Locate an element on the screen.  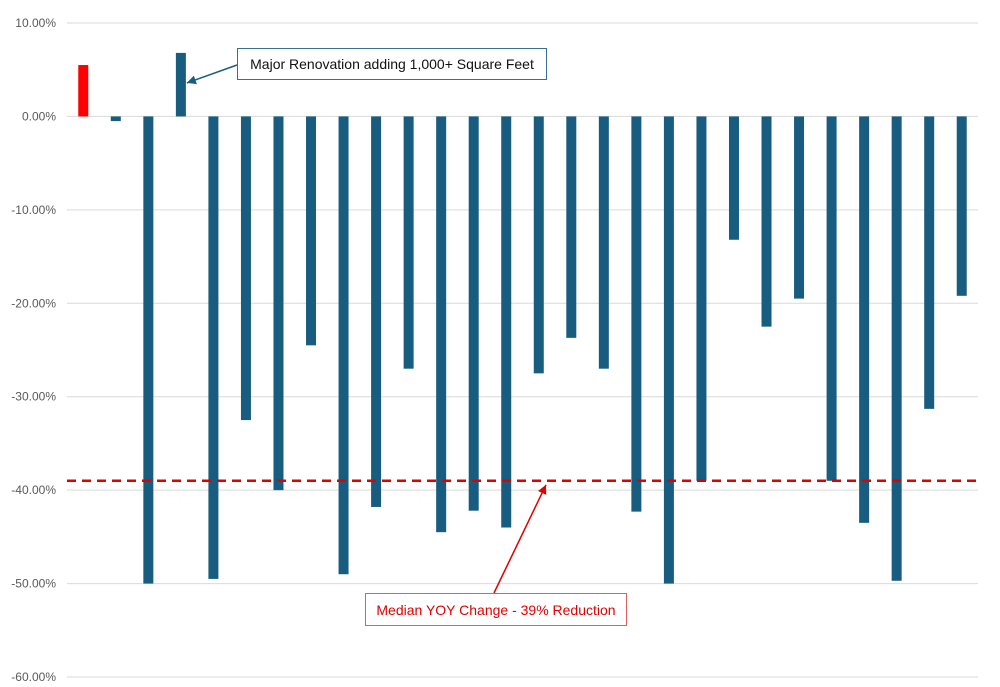
y-tick-label: -30.00% is located at coordinates (33, 397).